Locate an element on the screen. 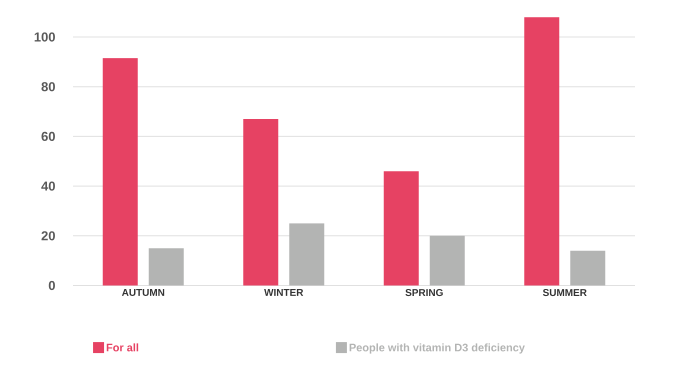 This screenshot has height=365, width=691. y-tick-label: 40 is located at coordinates (48, 186).